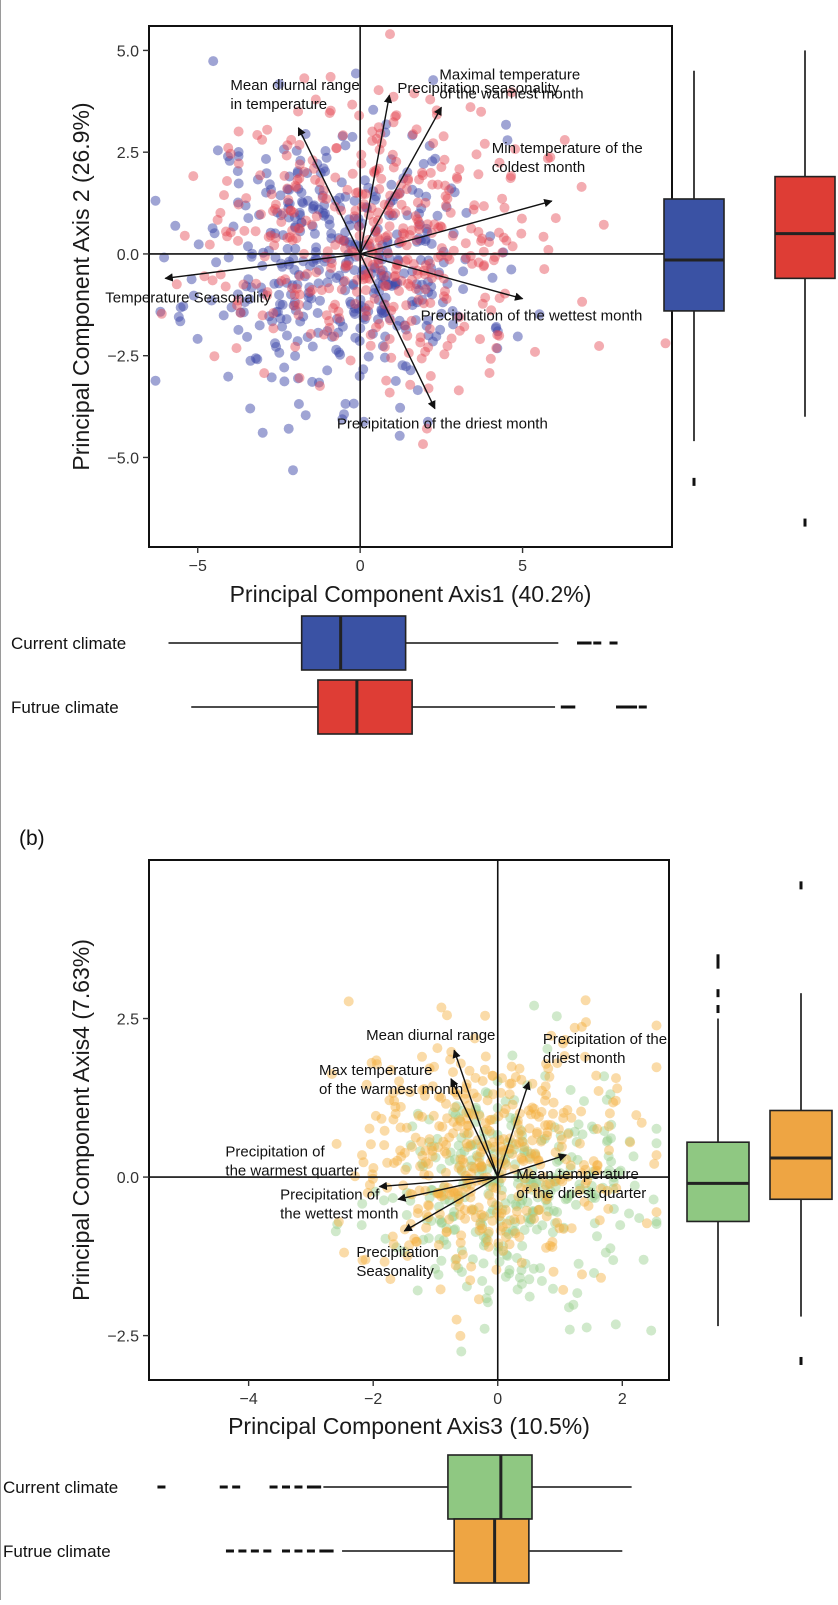 This screenshot has height=1605, width=838. What do you see at coordinates (294, 85) in the screenshot?
I see `loading-label-line: Mean diurnal range` at bounding box center [294, 85].